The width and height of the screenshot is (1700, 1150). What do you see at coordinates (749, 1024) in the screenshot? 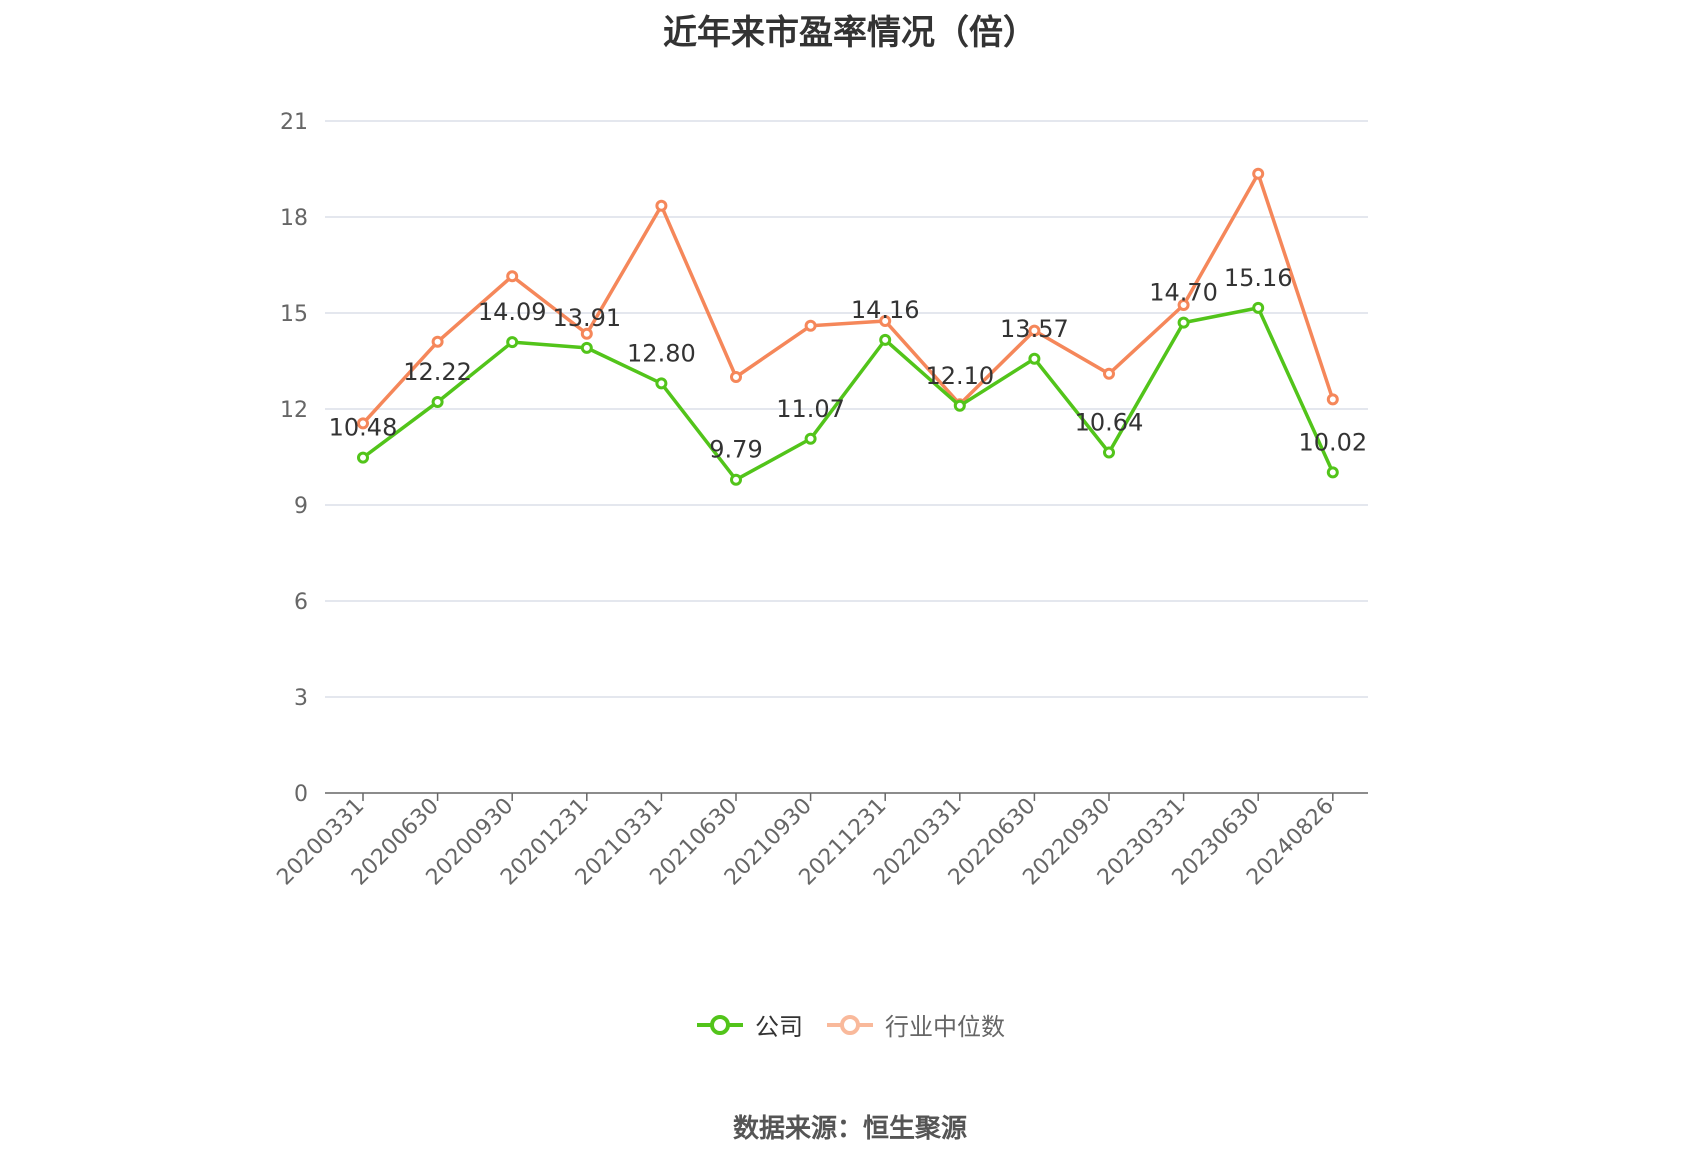
I see `legend-item-company: 公司` at bounding box center [749, 1024].